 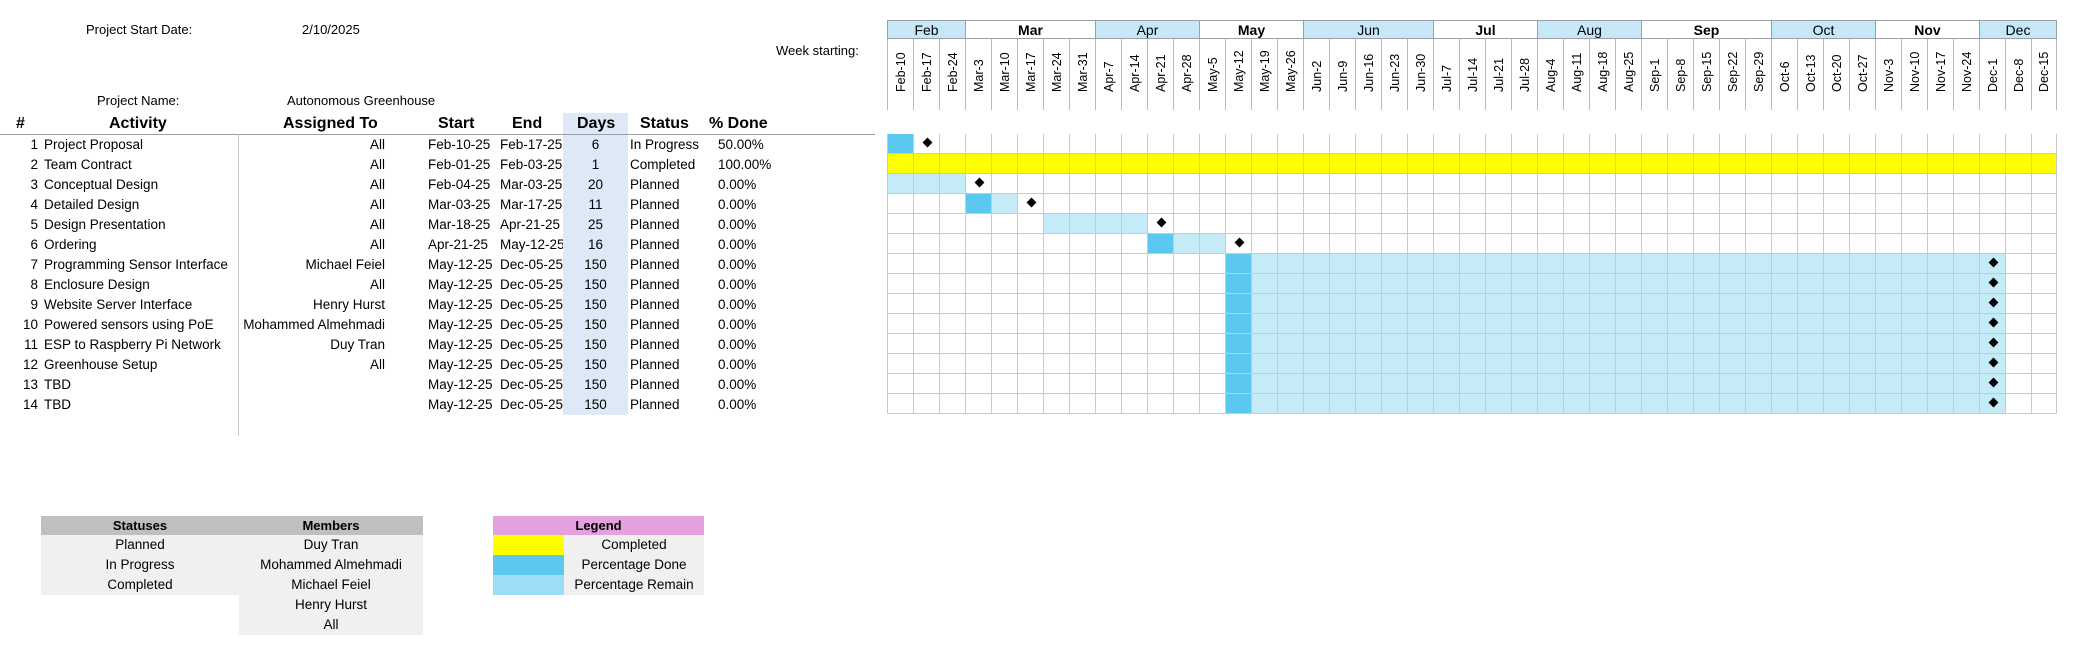 What do you see at coordinates (105, 224) in the screenshot?
I see `task-activity: Design Presentation` at bounding box center [105, 224].